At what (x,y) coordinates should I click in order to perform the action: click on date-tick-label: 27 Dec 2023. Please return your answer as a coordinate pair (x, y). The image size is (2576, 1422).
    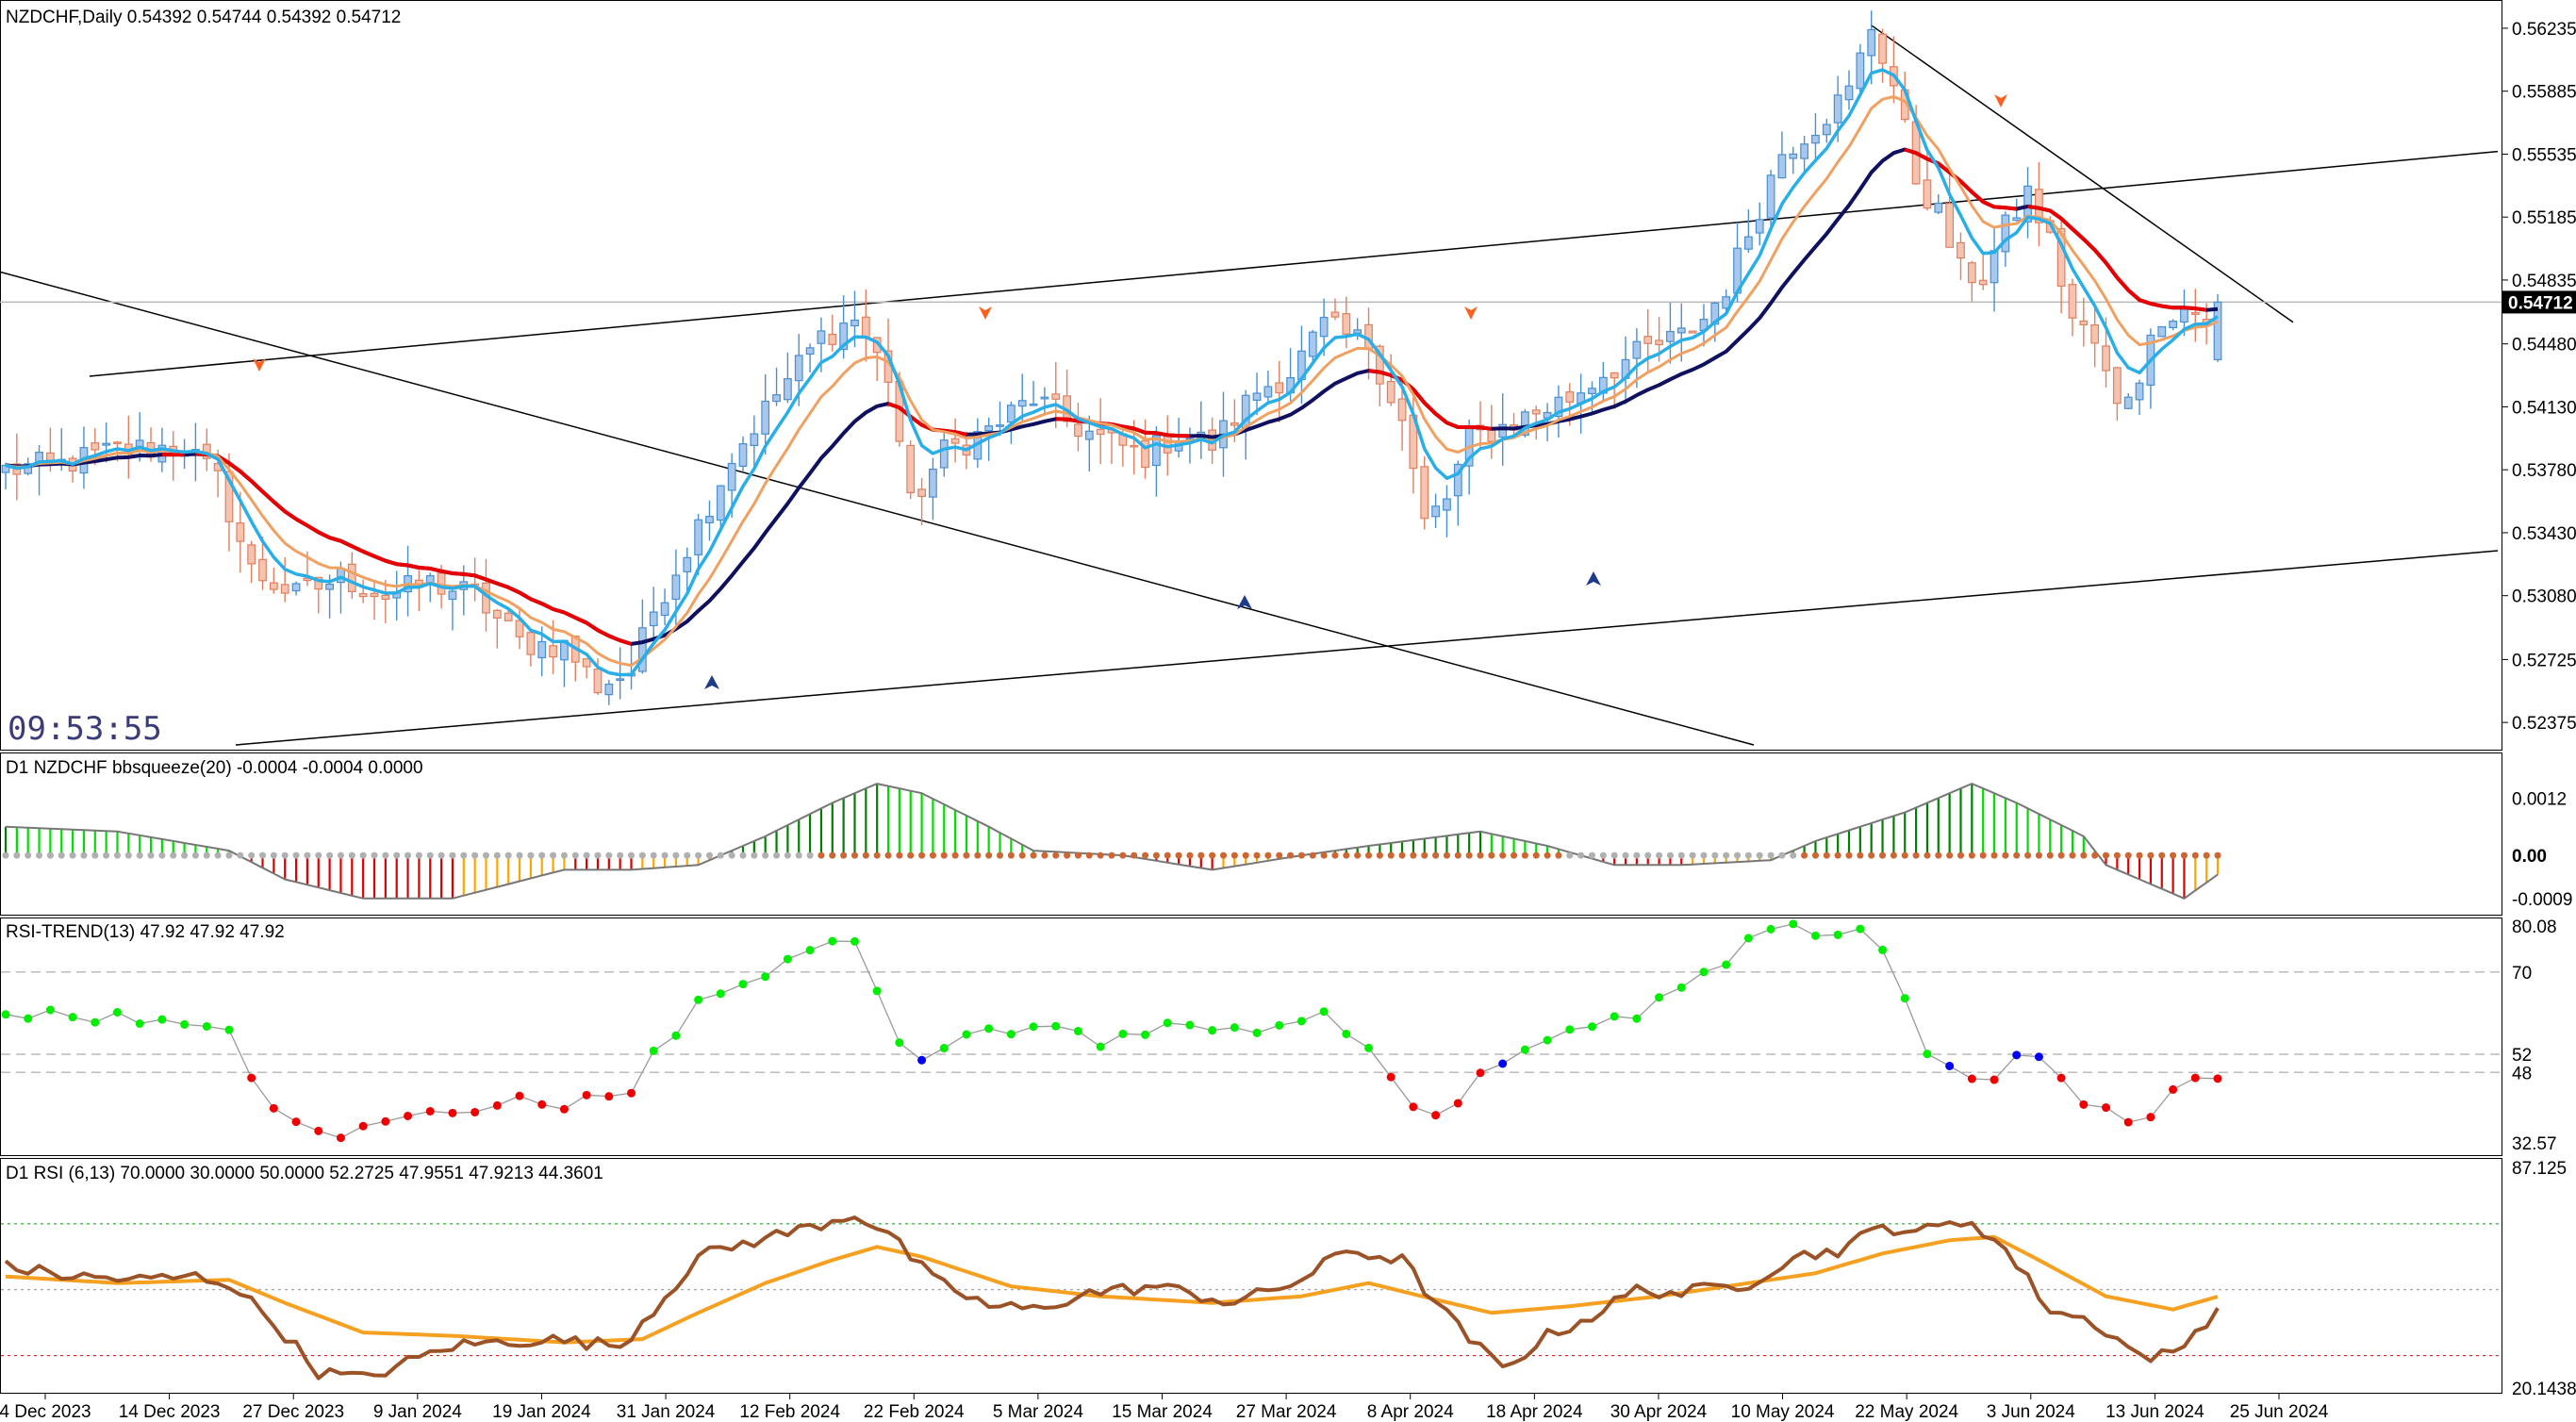
    Looking at the image, I should click on (293, 1412).